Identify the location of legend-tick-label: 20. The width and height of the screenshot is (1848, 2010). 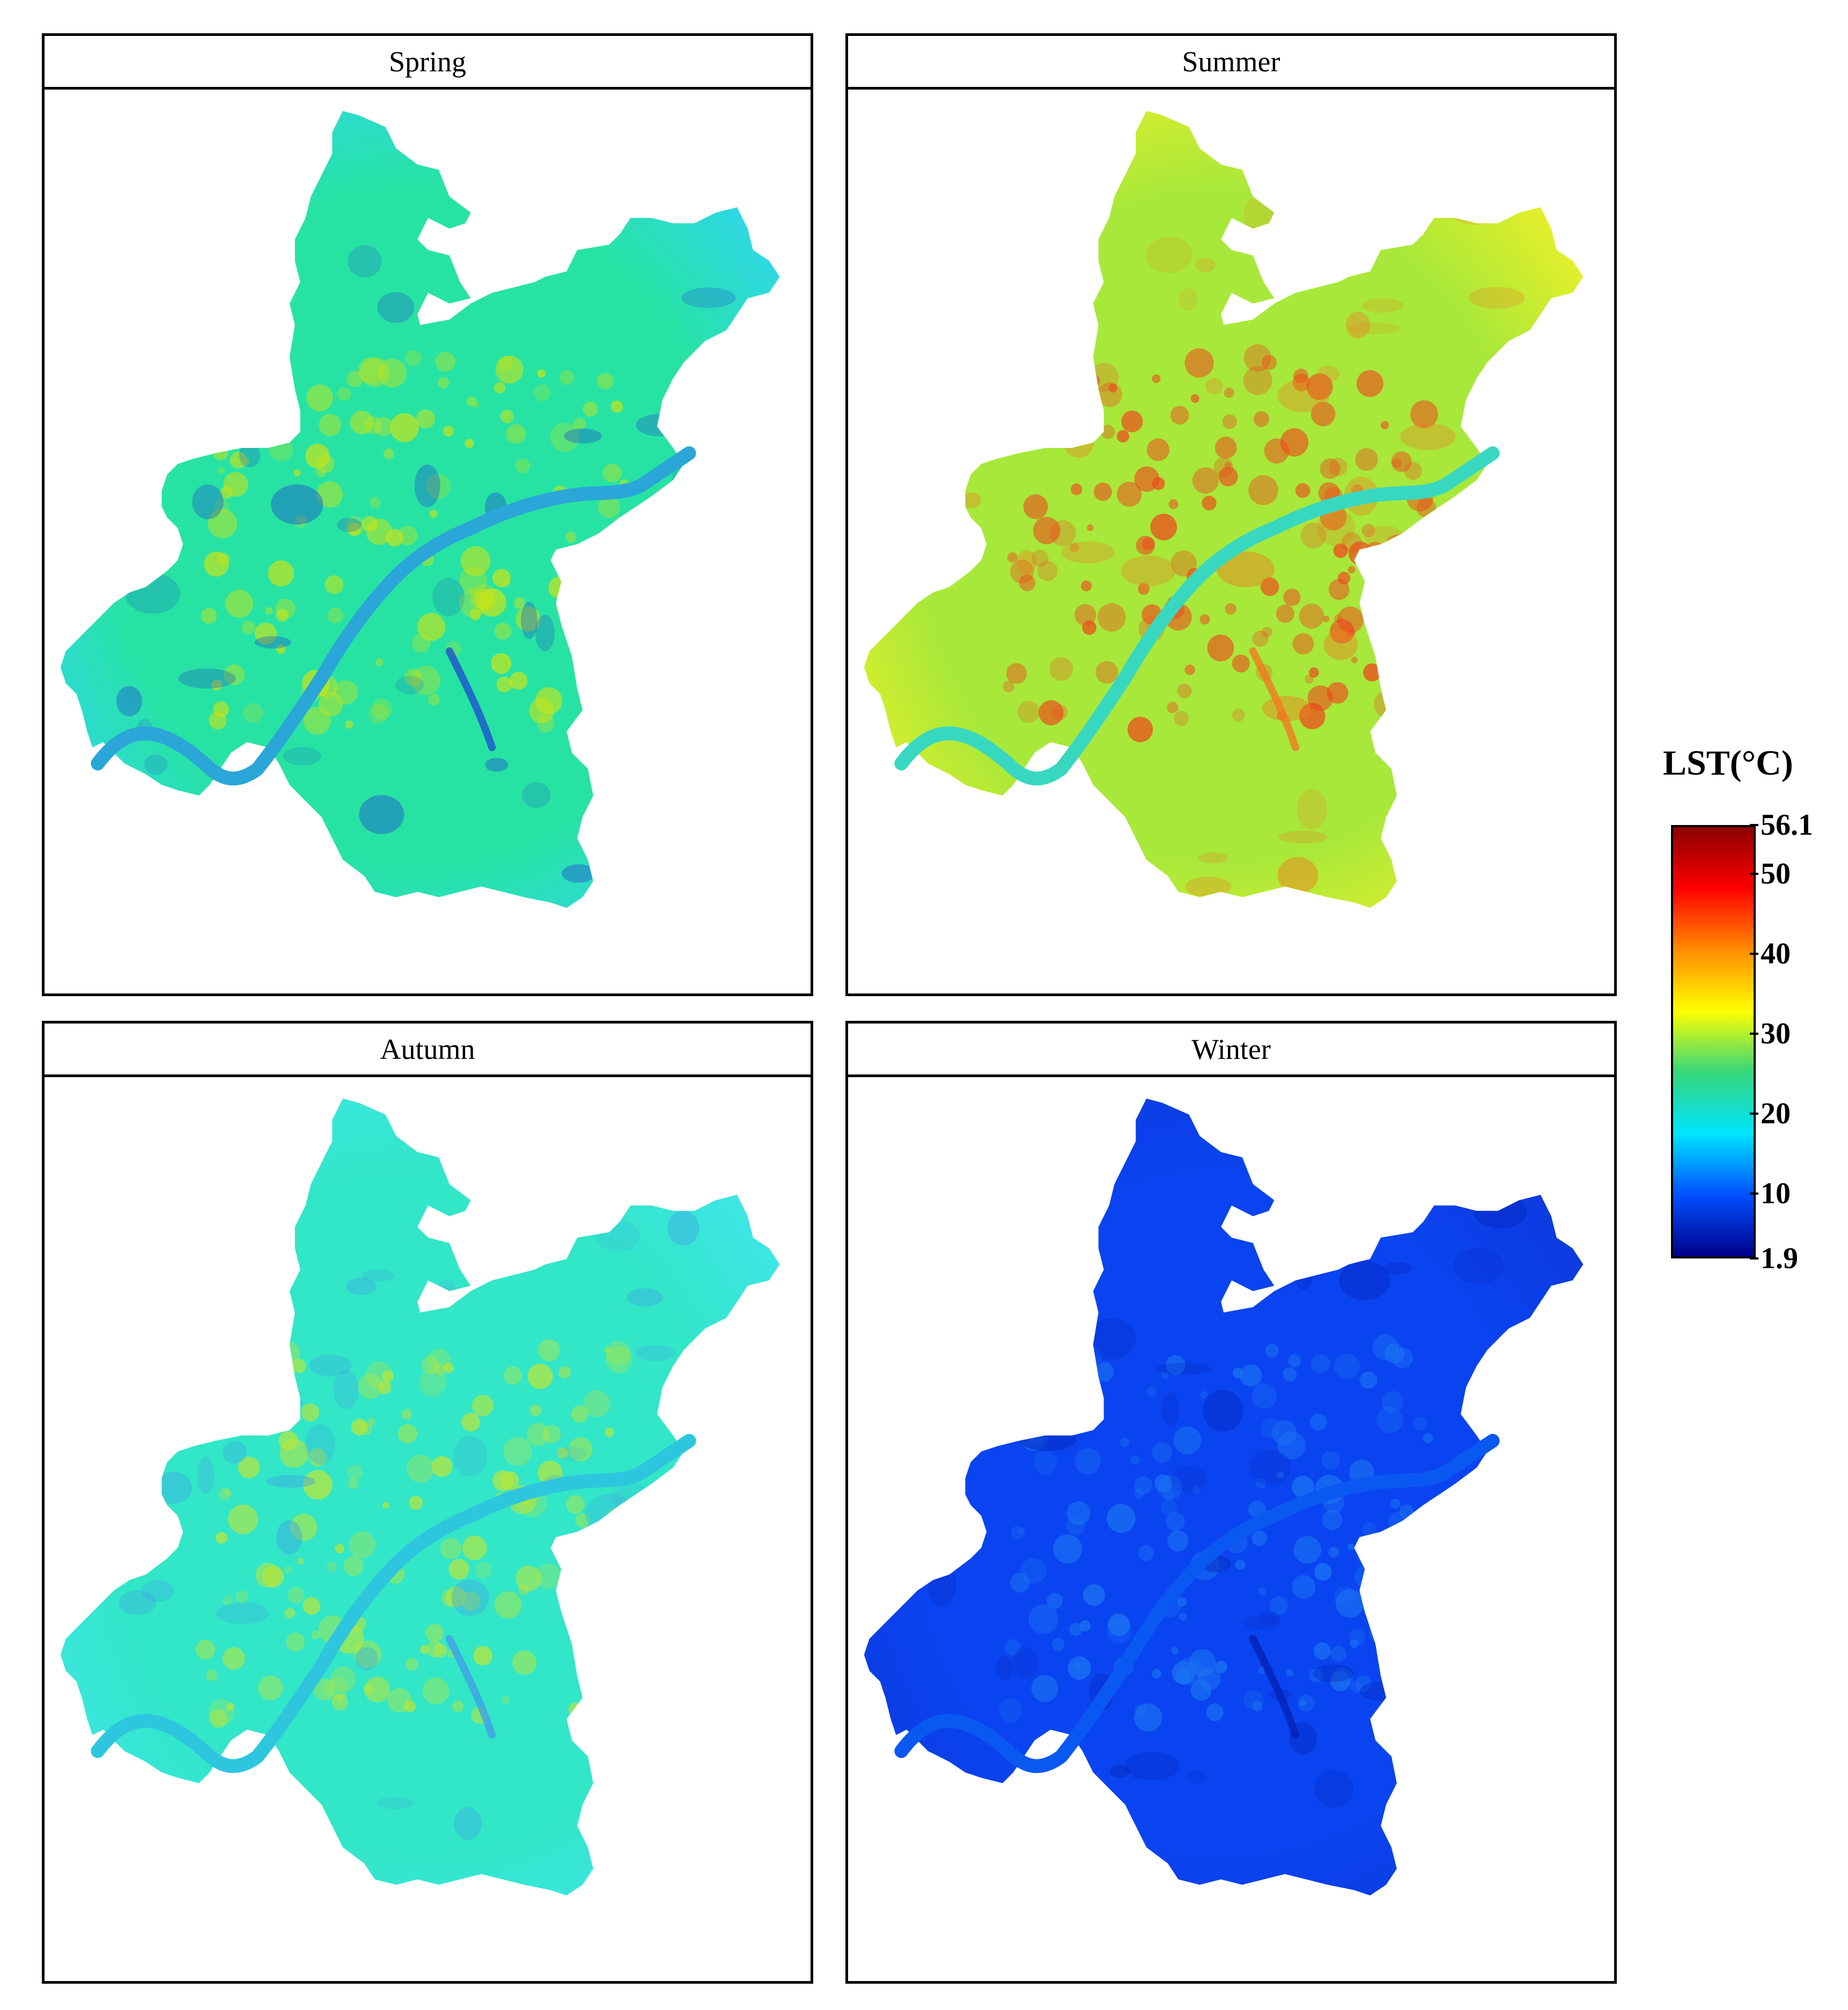
(1776, 1114).